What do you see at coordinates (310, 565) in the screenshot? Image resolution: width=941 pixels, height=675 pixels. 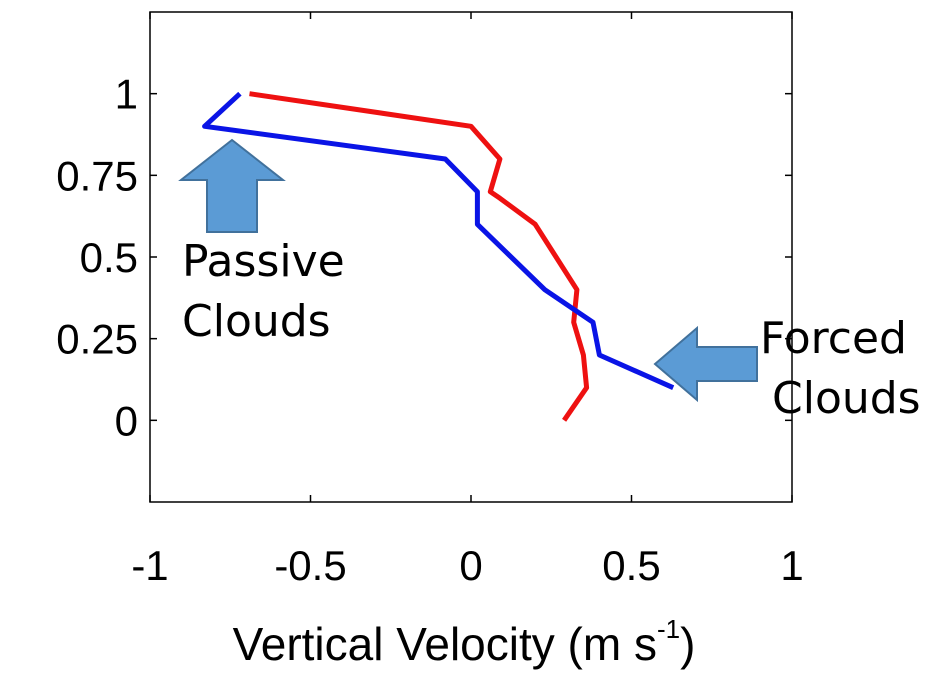 I see `x-tick-label: -0.5` at bounding box center [310, 565].